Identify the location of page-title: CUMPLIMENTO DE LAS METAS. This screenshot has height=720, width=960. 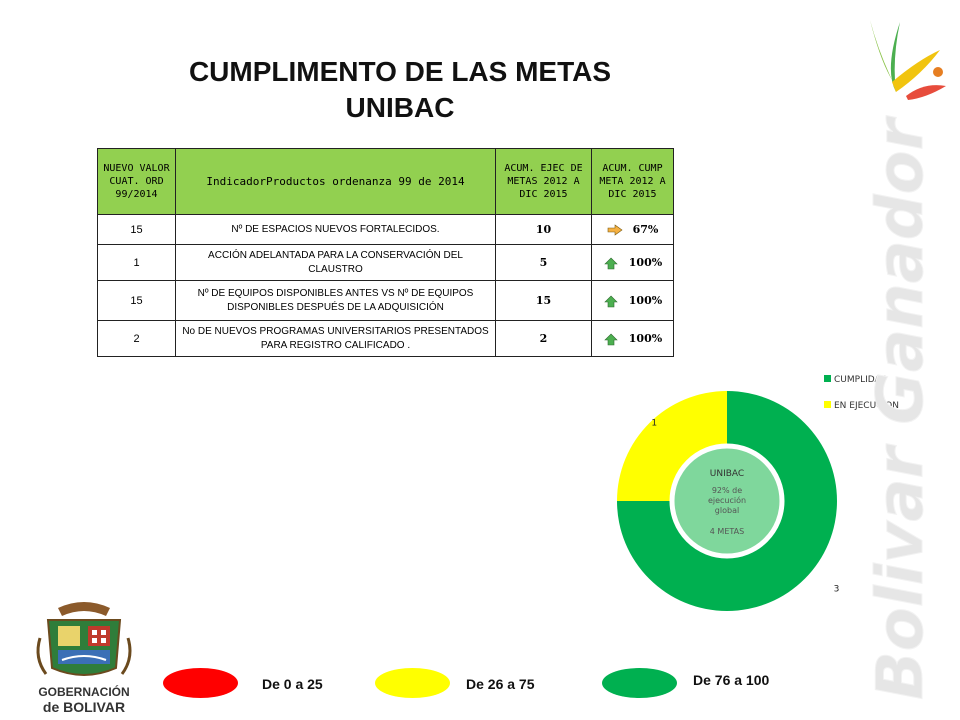
(400, 71).